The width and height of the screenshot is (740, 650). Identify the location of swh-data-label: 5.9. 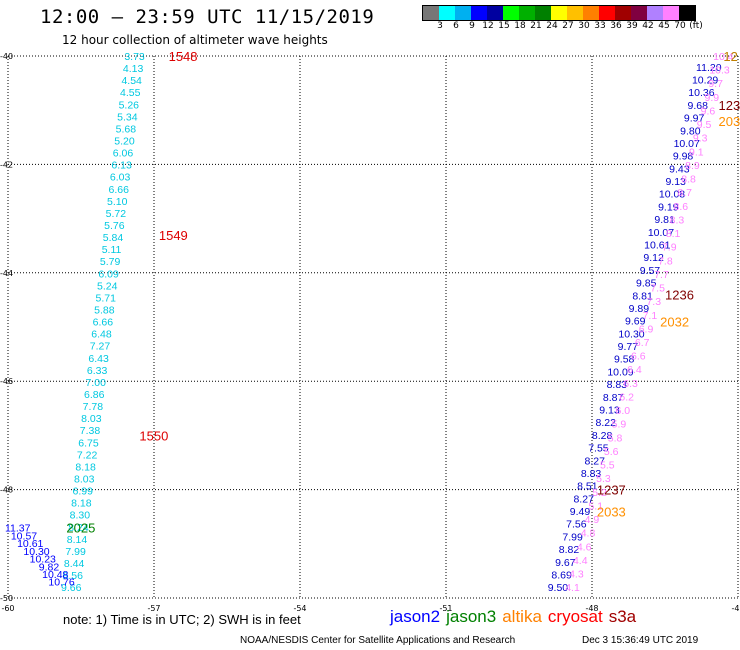
(619, 425).